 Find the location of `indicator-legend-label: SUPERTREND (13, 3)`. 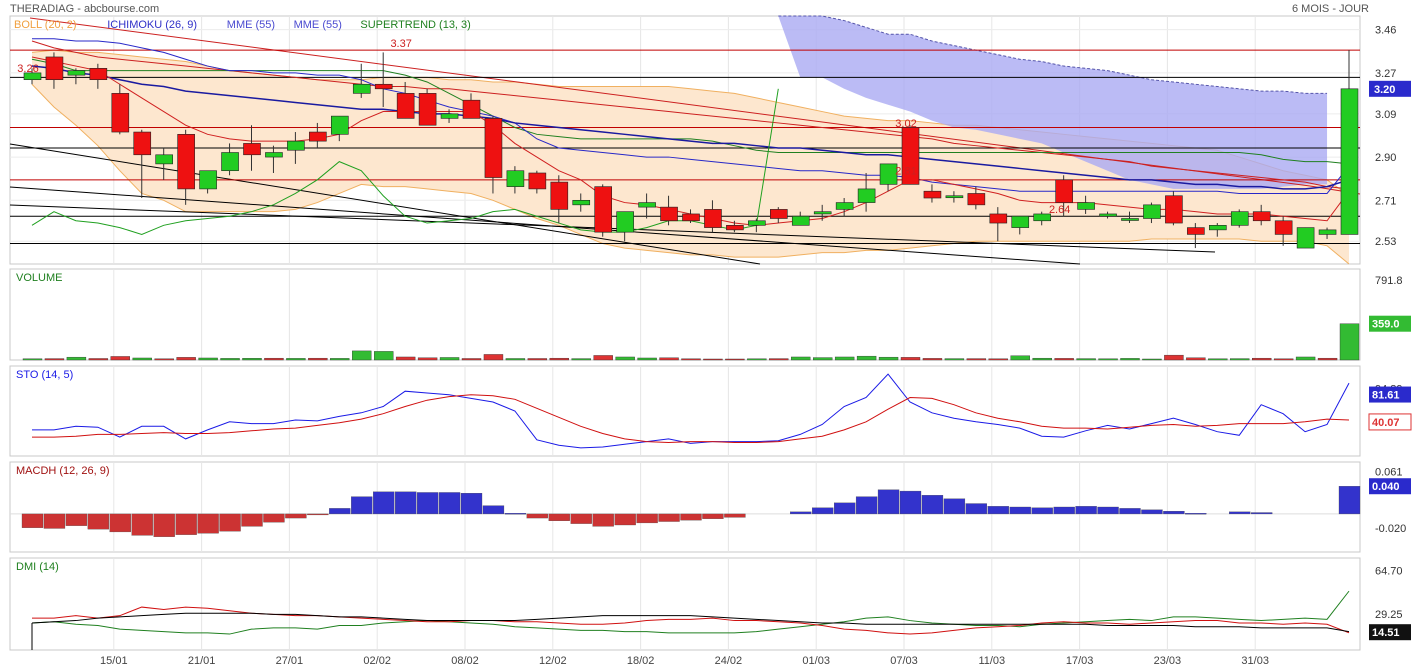

indicator-legend-label: SUPERTREND (13, 3) is located at coordinates (415, 25).